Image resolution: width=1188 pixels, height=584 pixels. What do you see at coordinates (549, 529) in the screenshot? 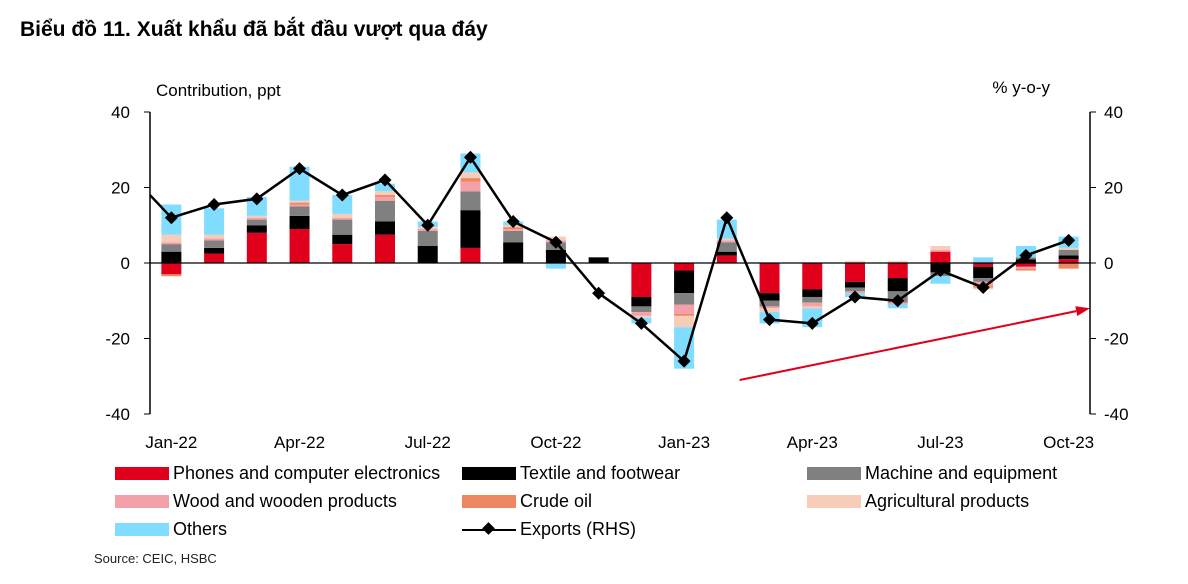
I see `legend-item-exports: Exports (RHS)` at bounding box center [549, 529].